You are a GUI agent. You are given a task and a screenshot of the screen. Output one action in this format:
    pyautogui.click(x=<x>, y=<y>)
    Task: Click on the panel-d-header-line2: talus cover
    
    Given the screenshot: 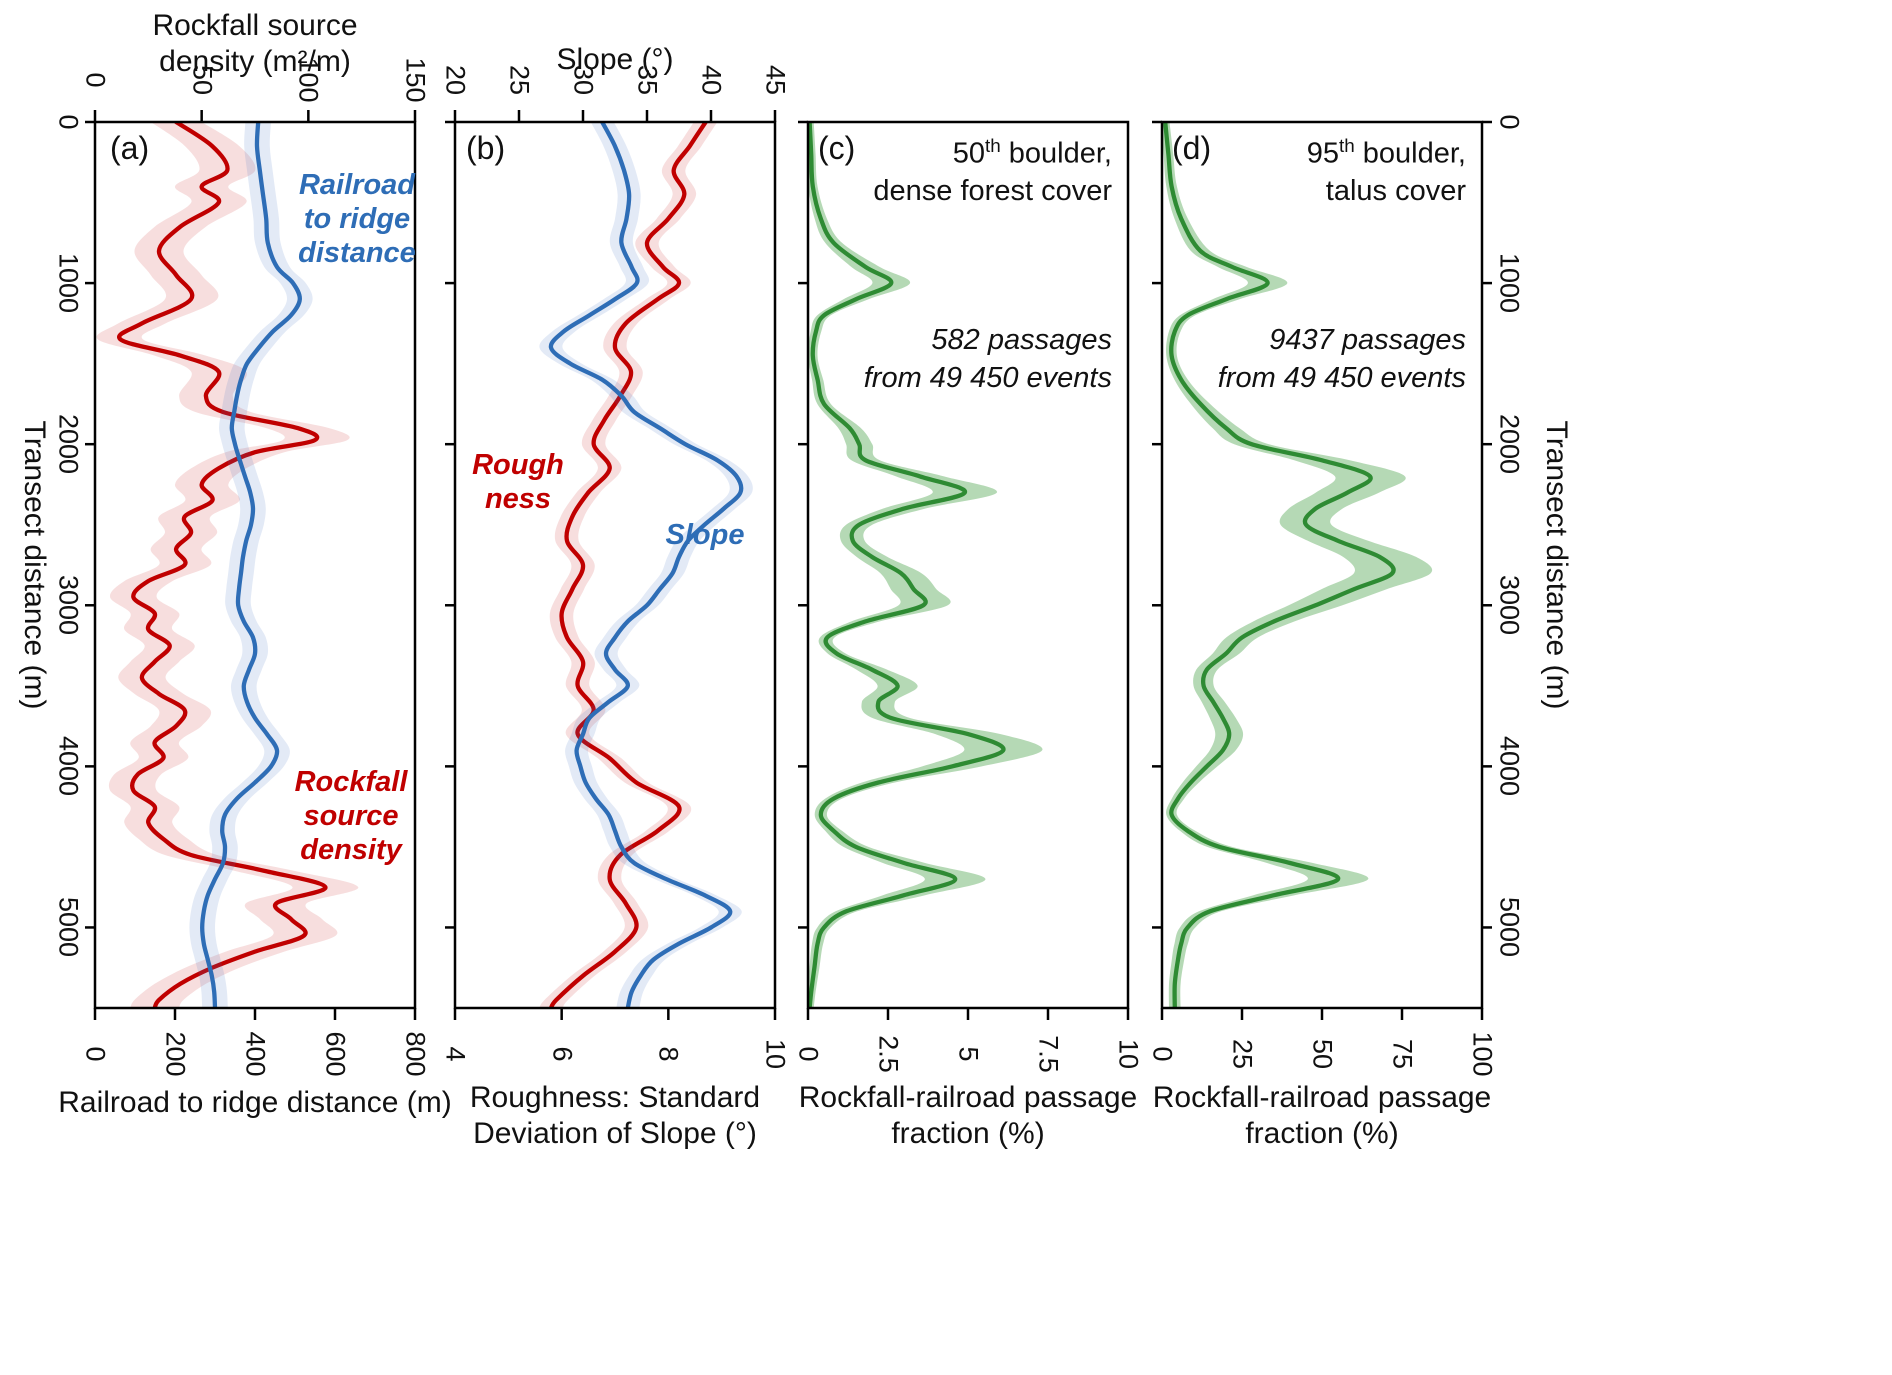 What is the action you would take?
    pyautogui.click(x=1395, y=191)
    